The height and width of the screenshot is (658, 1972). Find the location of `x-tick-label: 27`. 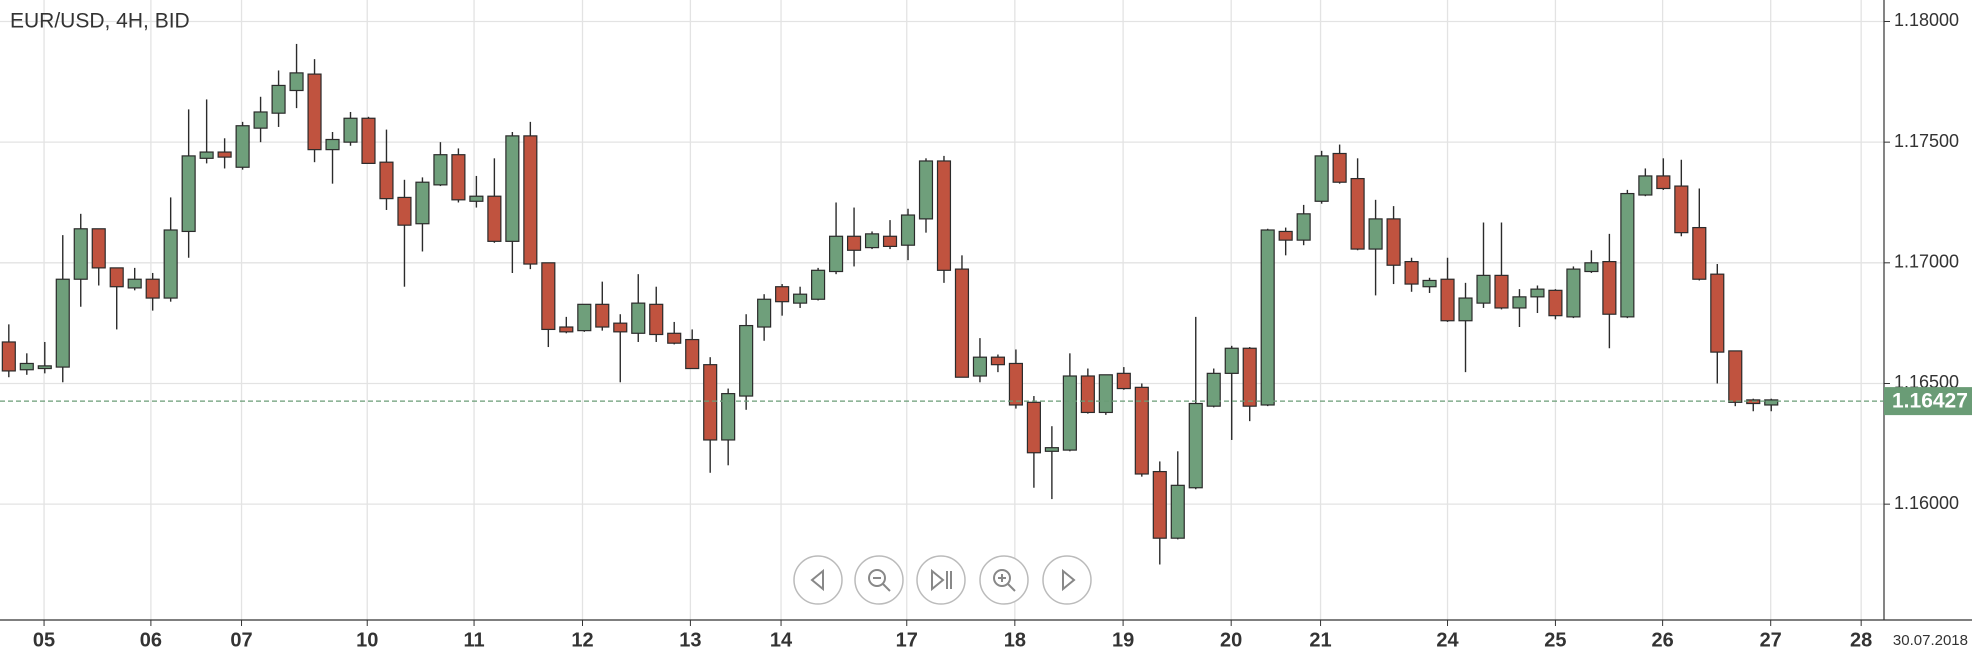

x-tick-label: 27 is located at coordinates (1771, 640).